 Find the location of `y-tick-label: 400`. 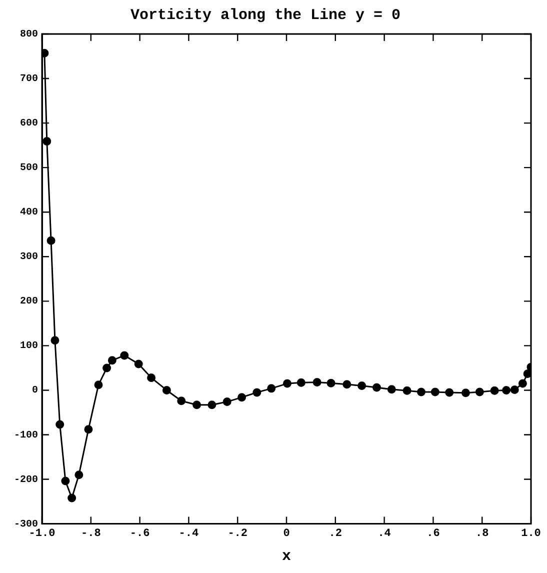

y-tick-label: 400 is located at coordinates (29, 213).